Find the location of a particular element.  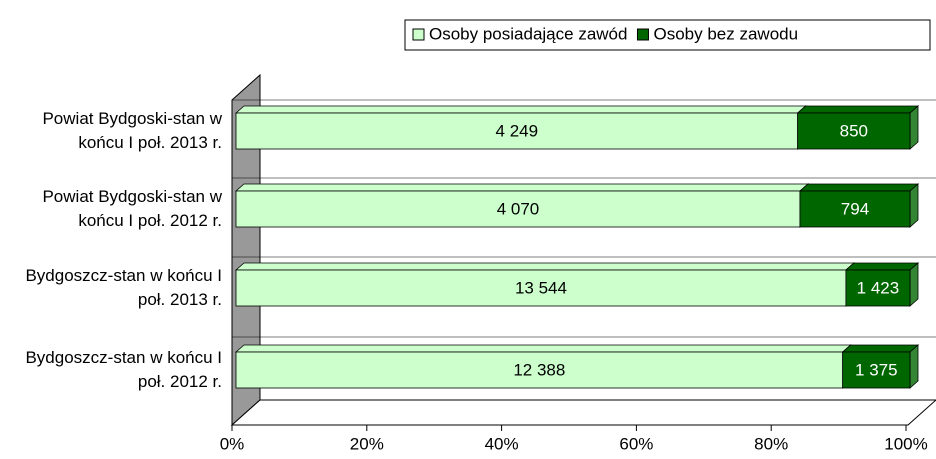

x-tick-label: 60% is located at coordinates (636, 443).